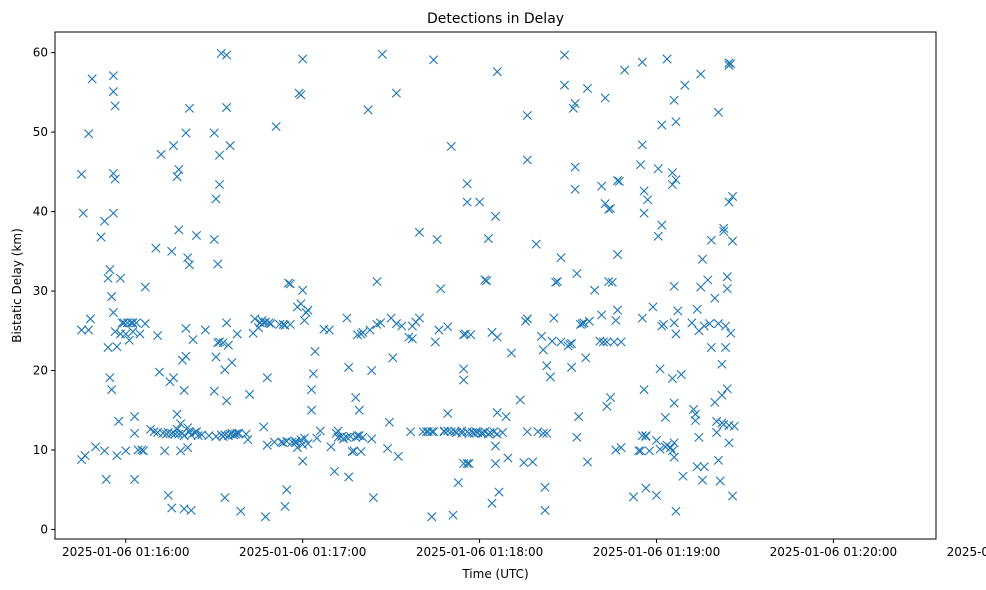 The image size is (986, 590). I want to click on y-tick-label: 10, so click(40, 450).